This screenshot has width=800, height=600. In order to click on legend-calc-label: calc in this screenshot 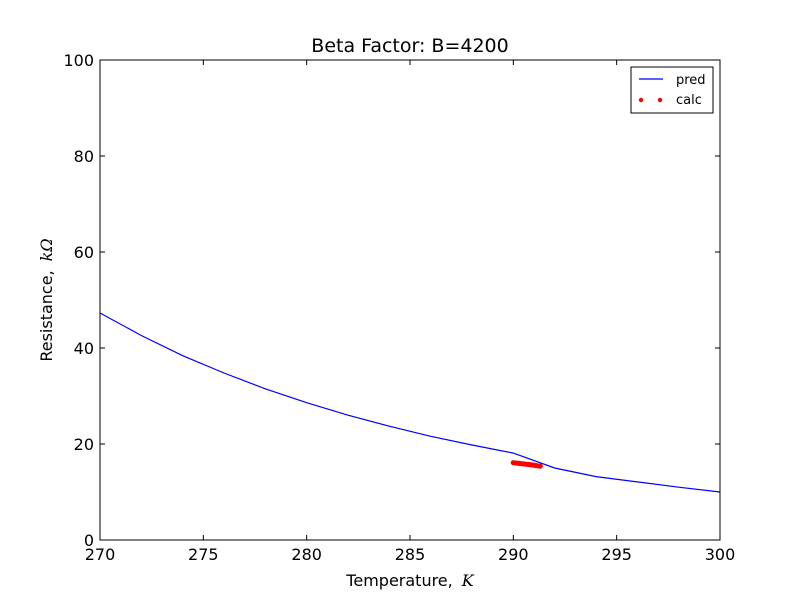, I will do `click(689, 100)`.